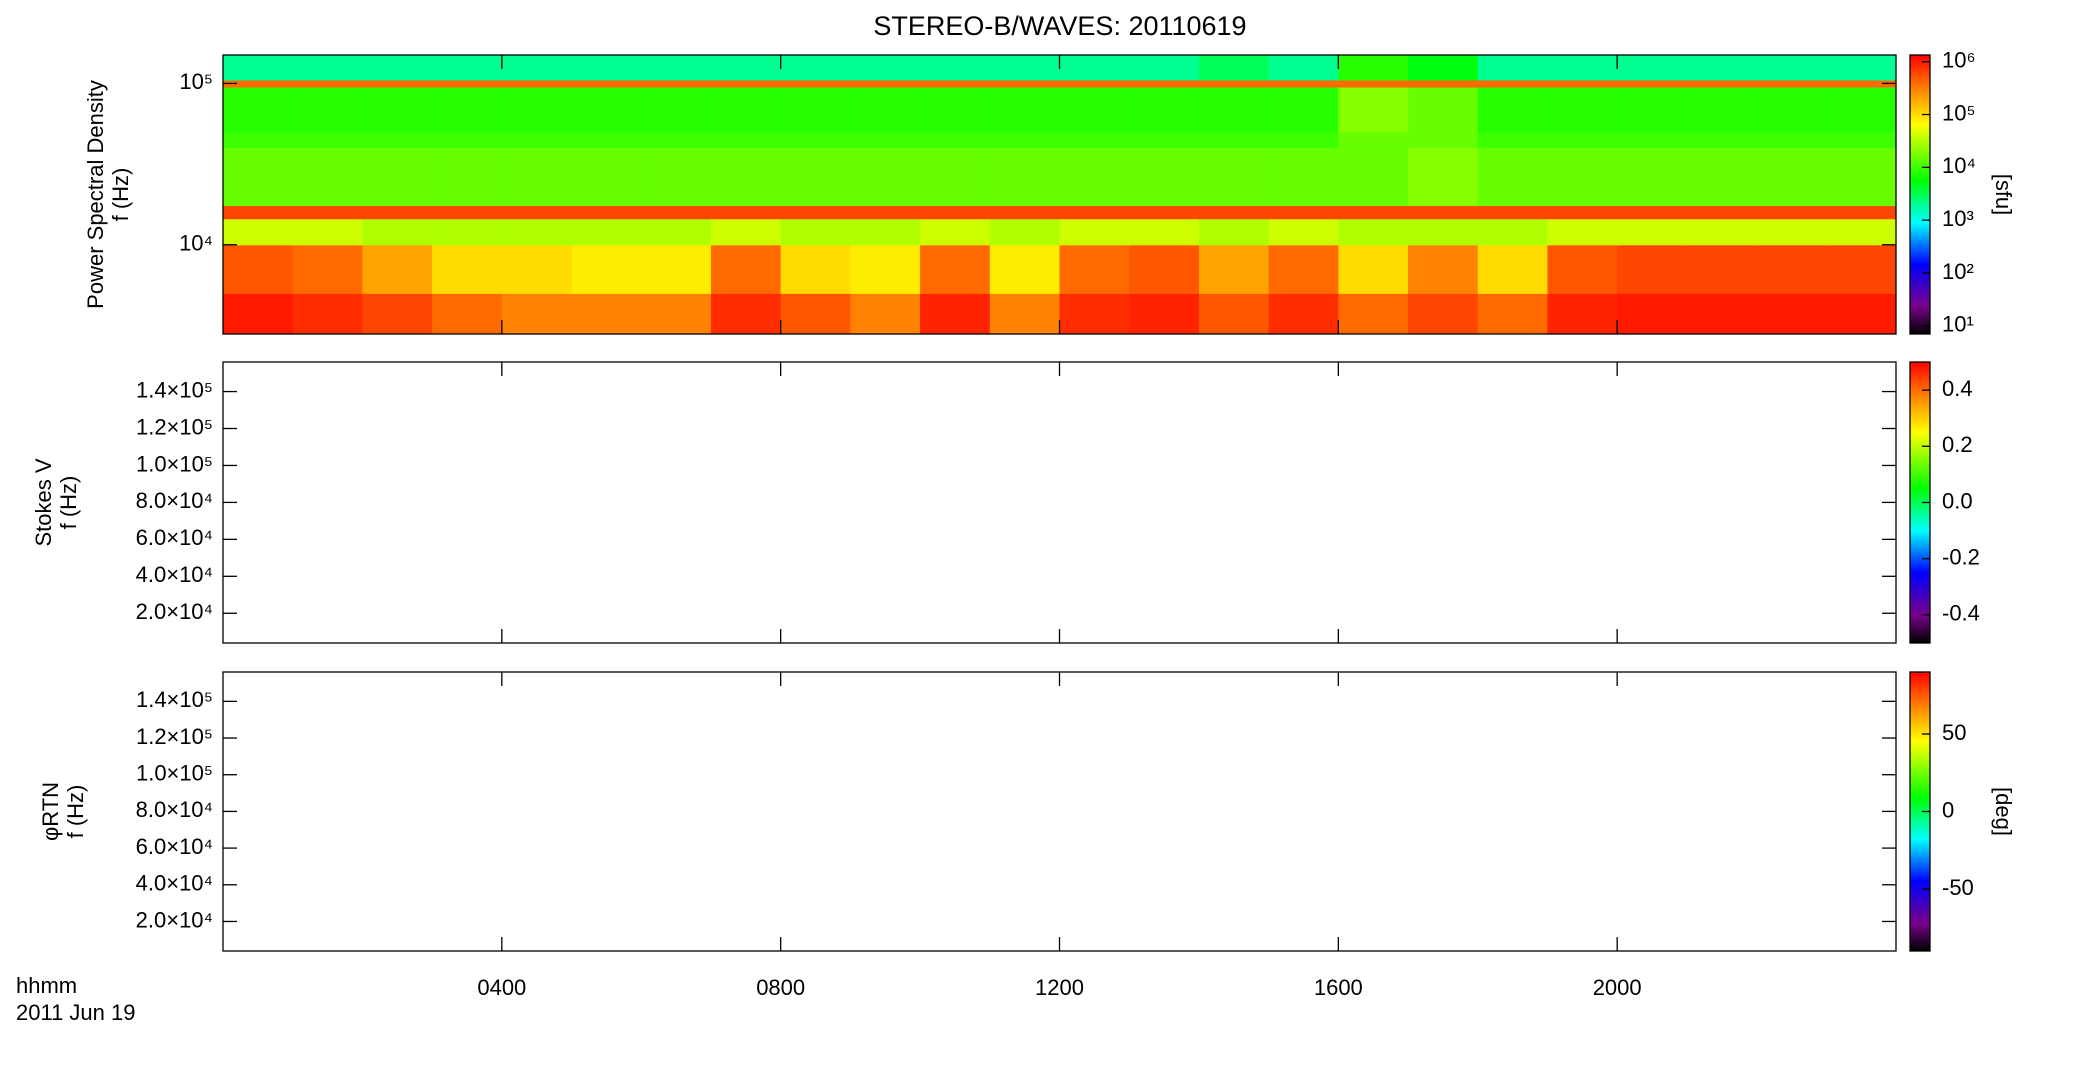 This screenshot has height=1080, width=2096. Describe the element at coordinates (1957, 388) in the screenshot. I see `colorbar-tick-label: 0.4` at that location.